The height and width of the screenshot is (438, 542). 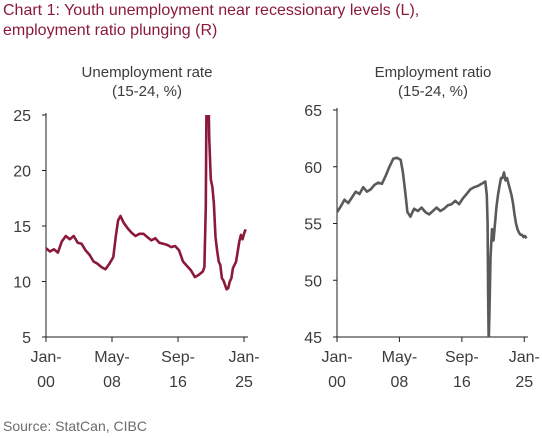 What do you see at coordinates (75, 426) in the screenshot?
I see `source-note: Source: StatCan, CIBC` at bounding box center [75, 426].